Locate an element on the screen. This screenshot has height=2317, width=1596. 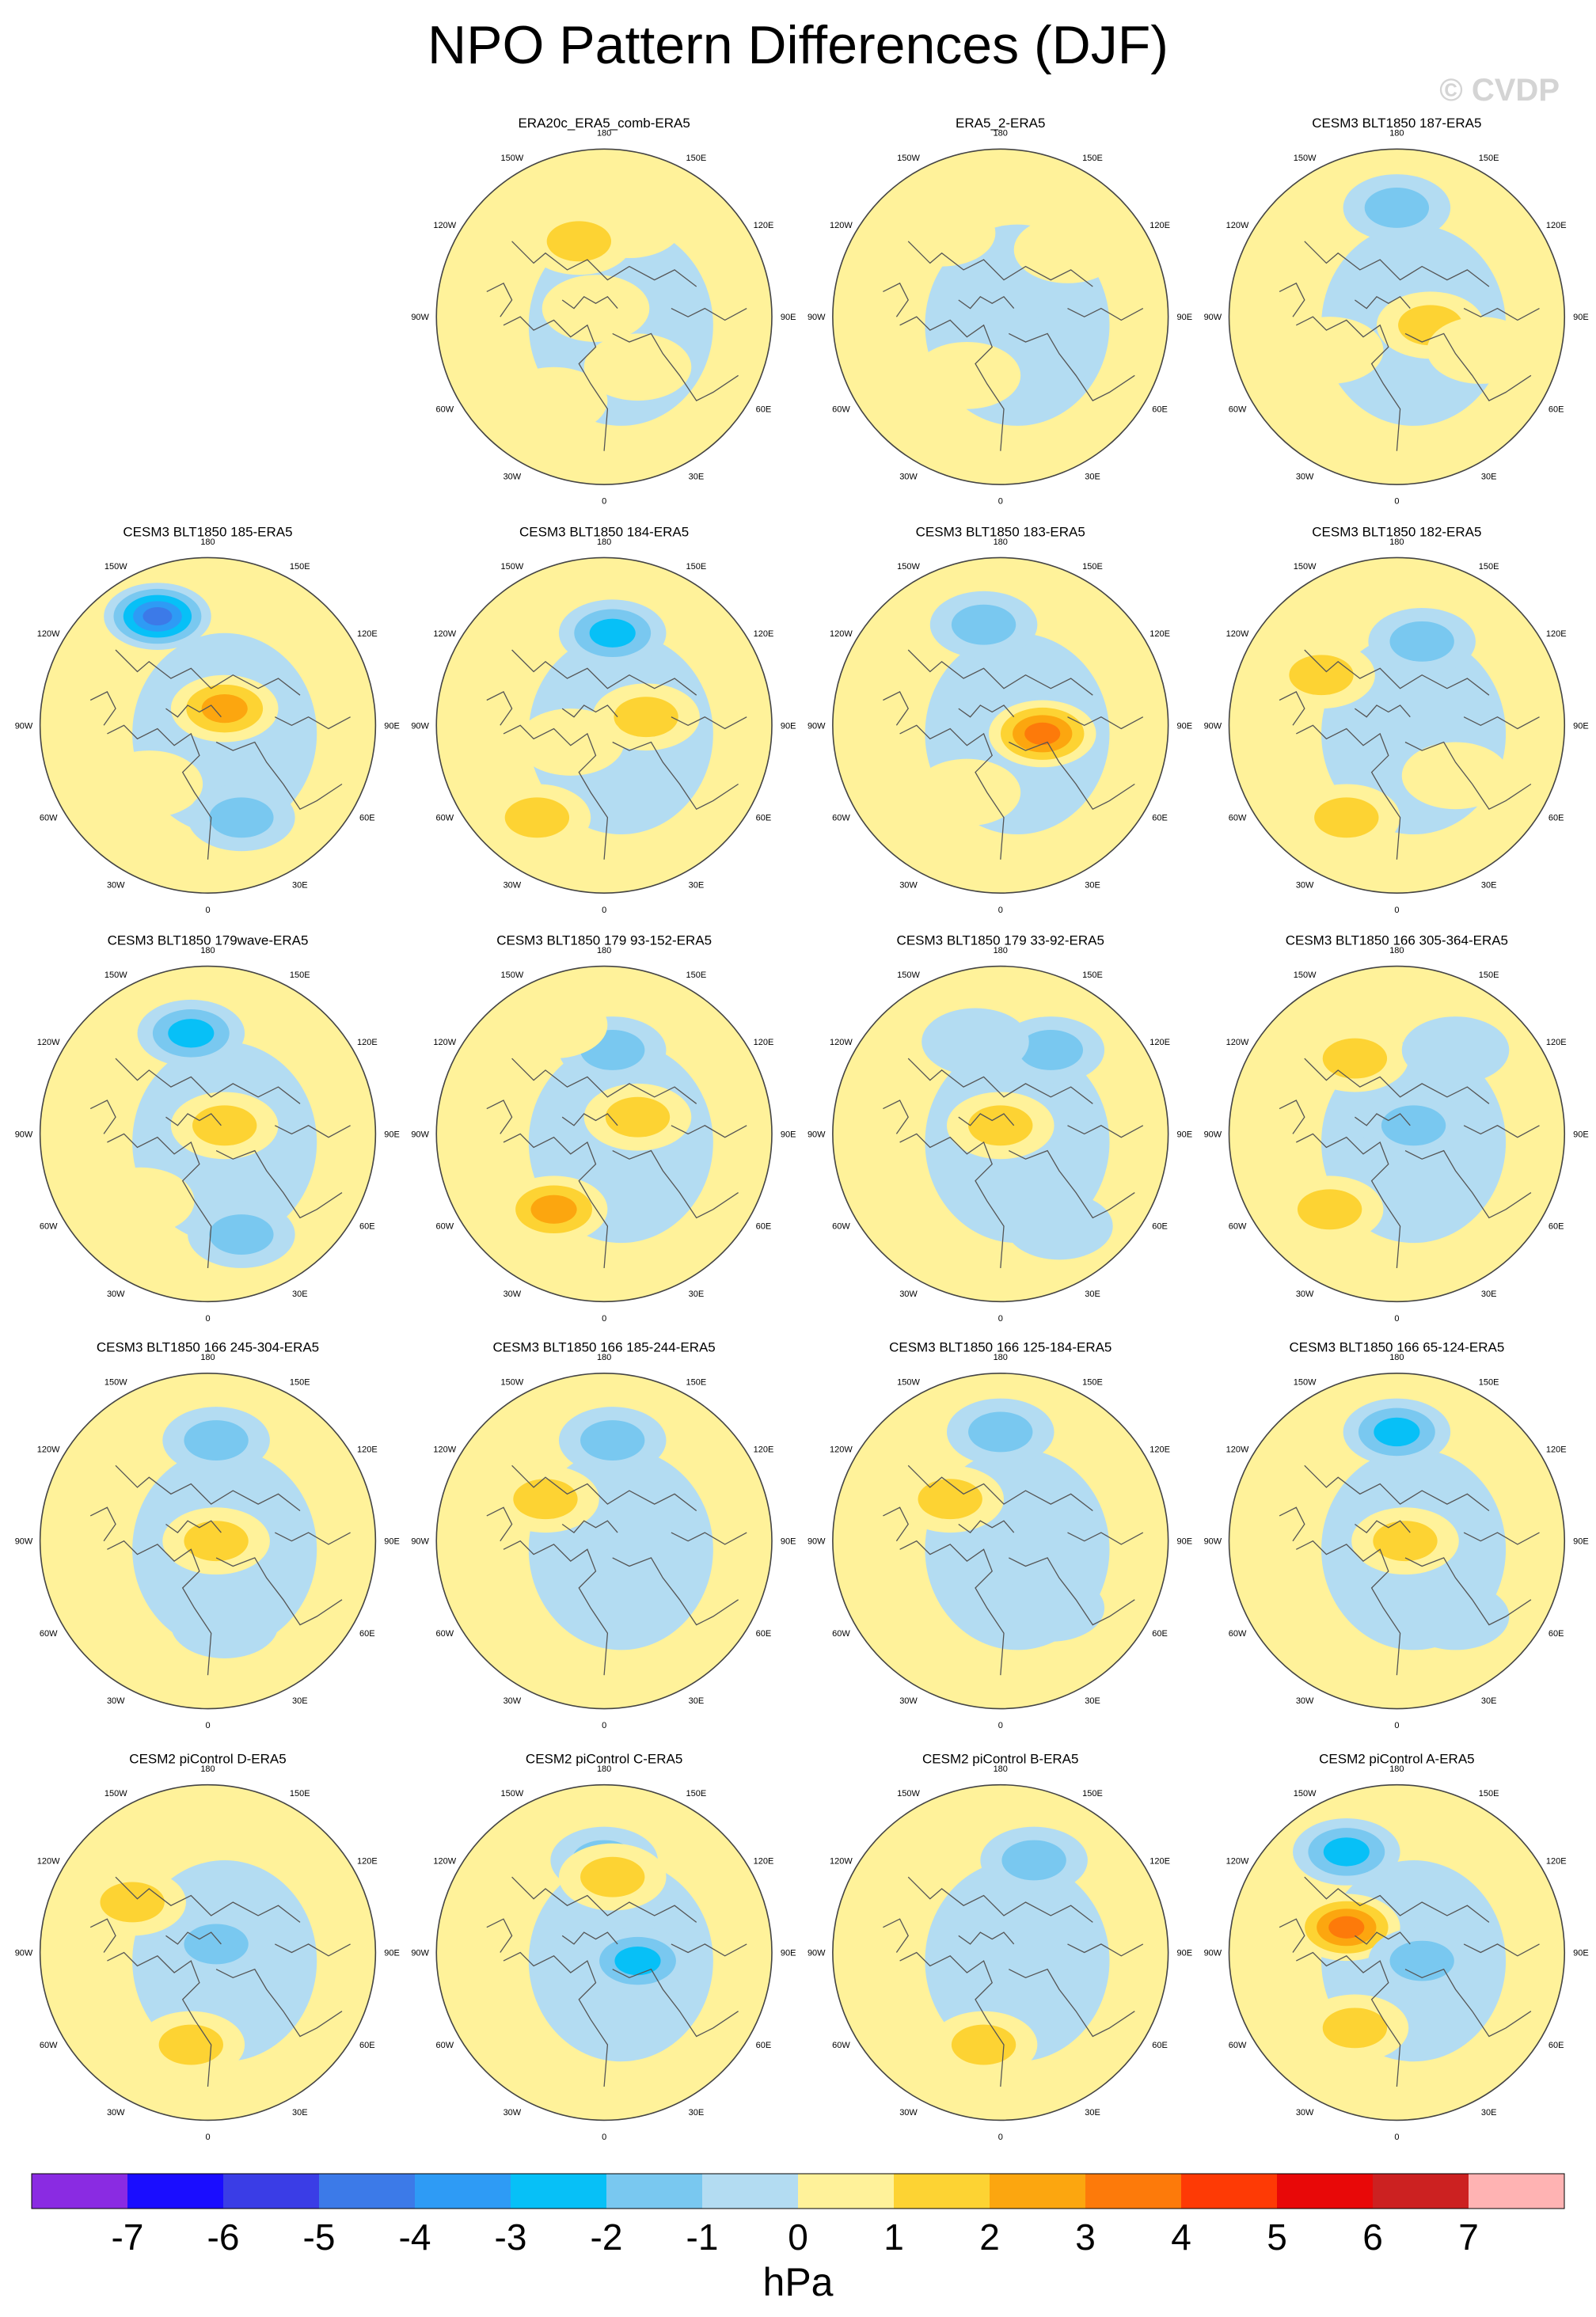
colorbar-tick-label: 4 is located at coordinates (1181, 2237).